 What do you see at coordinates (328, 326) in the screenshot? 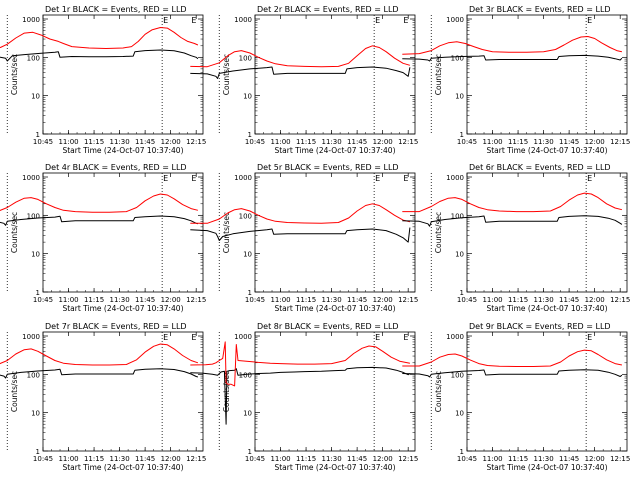
I see `chart-title: Det 8r BLACK = Events, RED = LLD` at bounding box center [328, 326].